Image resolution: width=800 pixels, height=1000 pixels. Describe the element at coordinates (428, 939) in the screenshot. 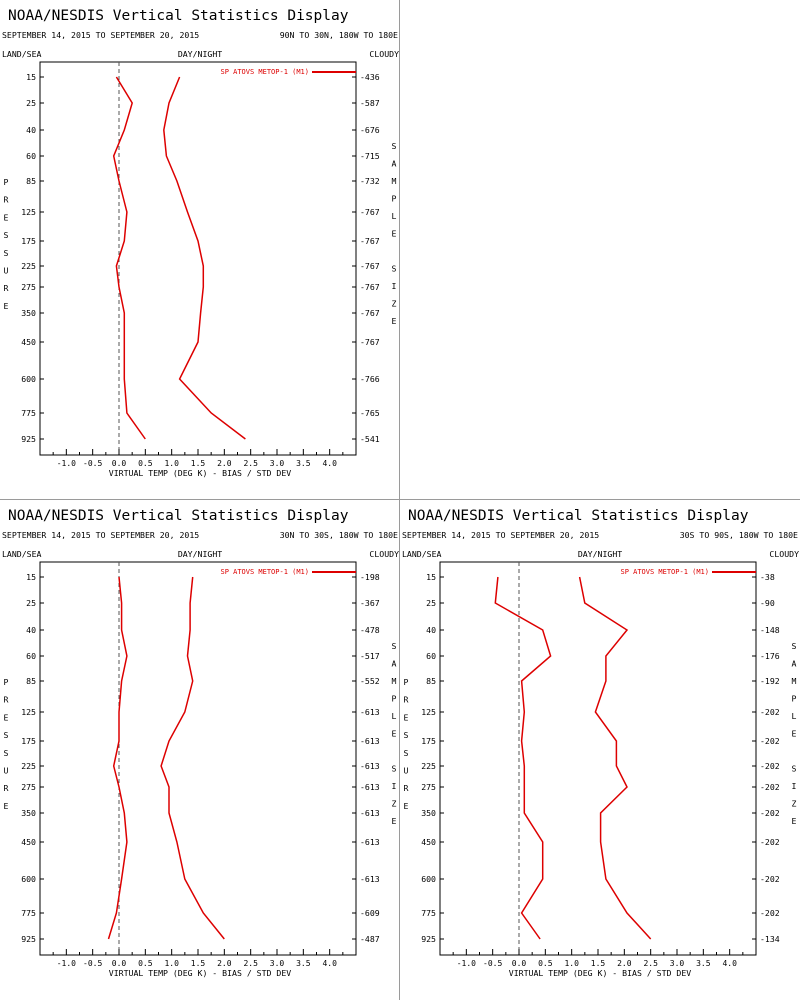

I see `pressure-level-label: 925` at that location.